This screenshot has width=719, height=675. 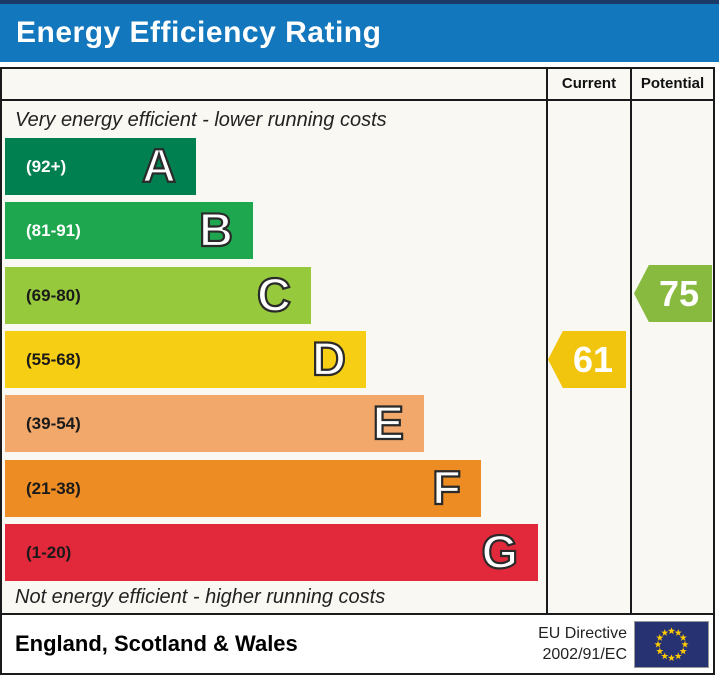 I want to click on band-letter: C, so click(x=274, y=294).